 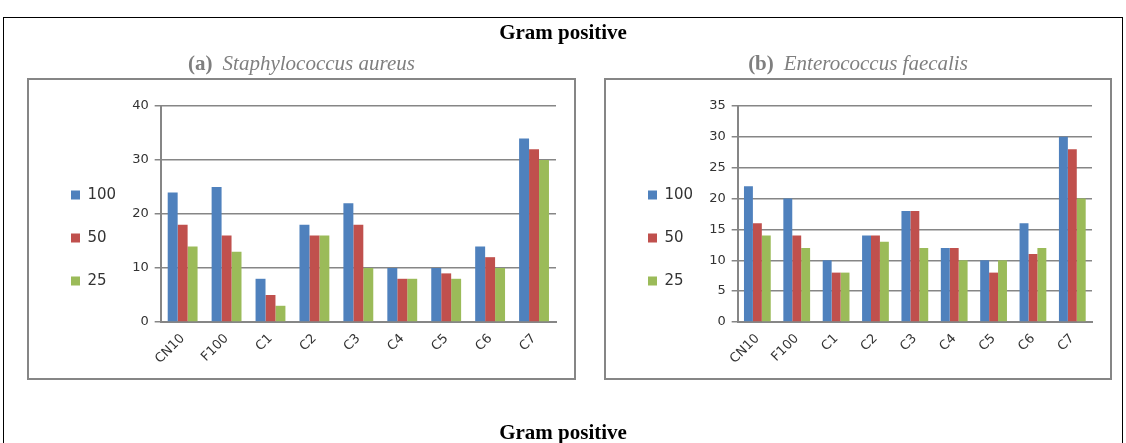 I want to click on chart-title: (b) Enterococcus faecalis, so click(x=858, y=63).